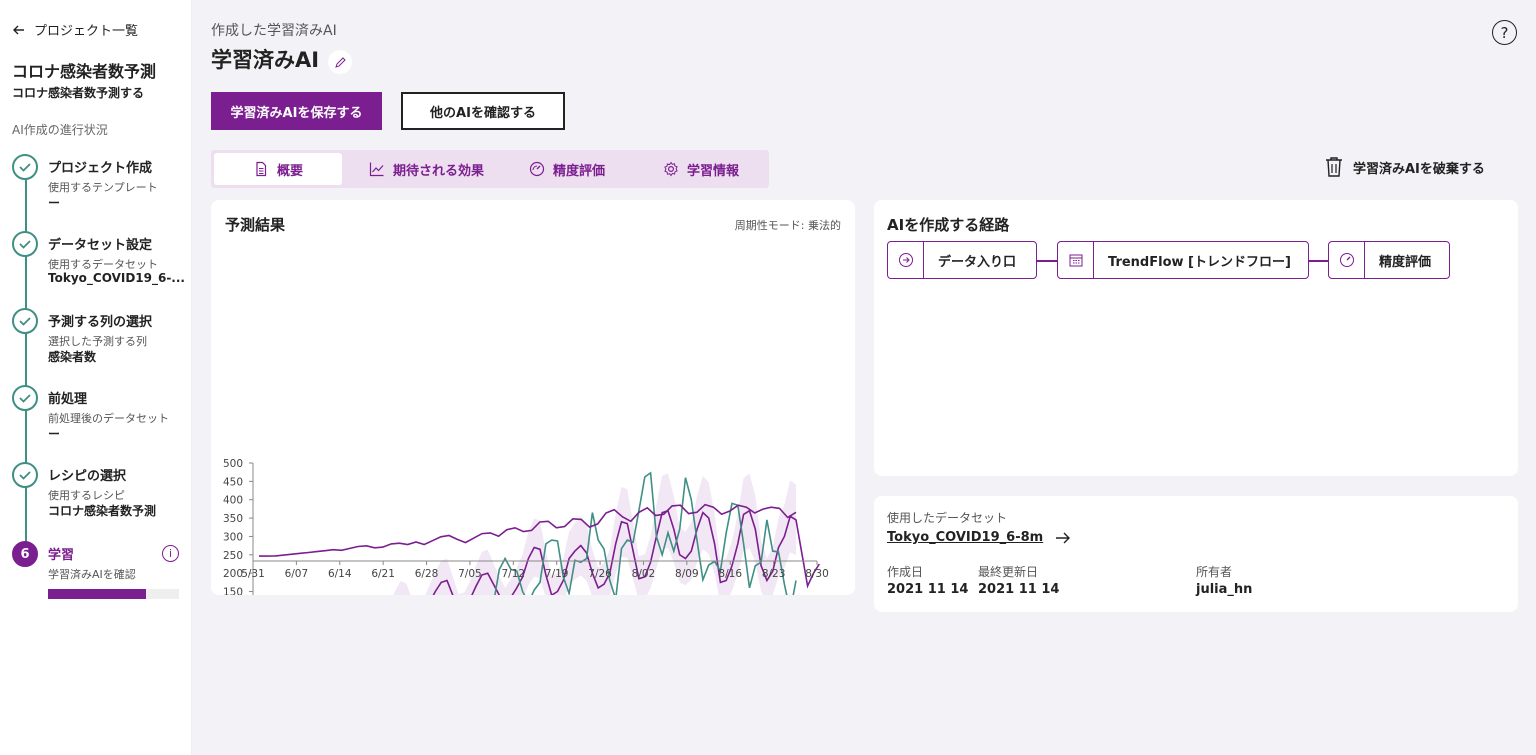 The image size is (1536, 755). What do you see at coordinates (687, 574) in the screenshot?
I see `overview-x-tick-label: 8/09` at bounding box center [687, 574].